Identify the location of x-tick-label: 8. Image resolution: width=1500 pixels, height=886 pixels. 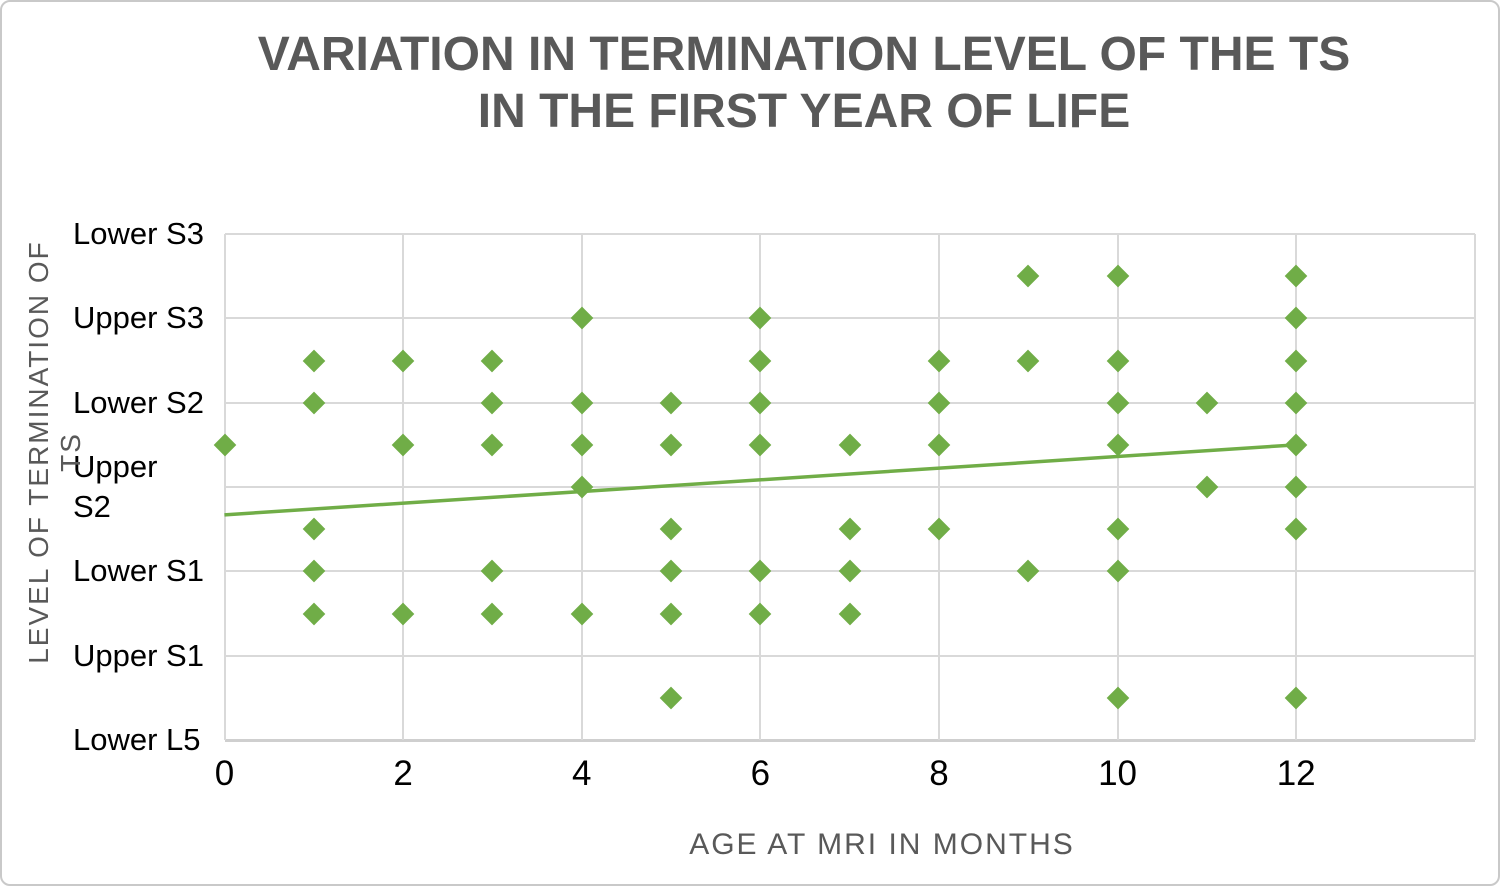
(939, 773).